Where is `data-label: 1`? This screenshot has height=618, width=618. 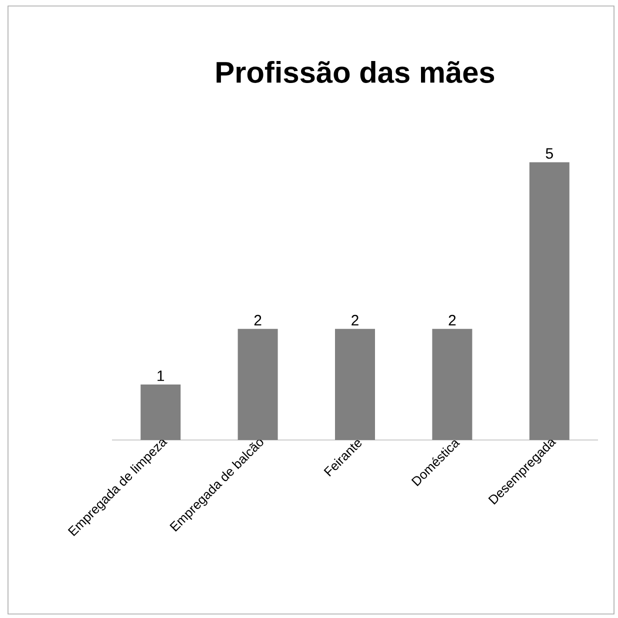
data-label: 1 is located at coordinates (161, 375).